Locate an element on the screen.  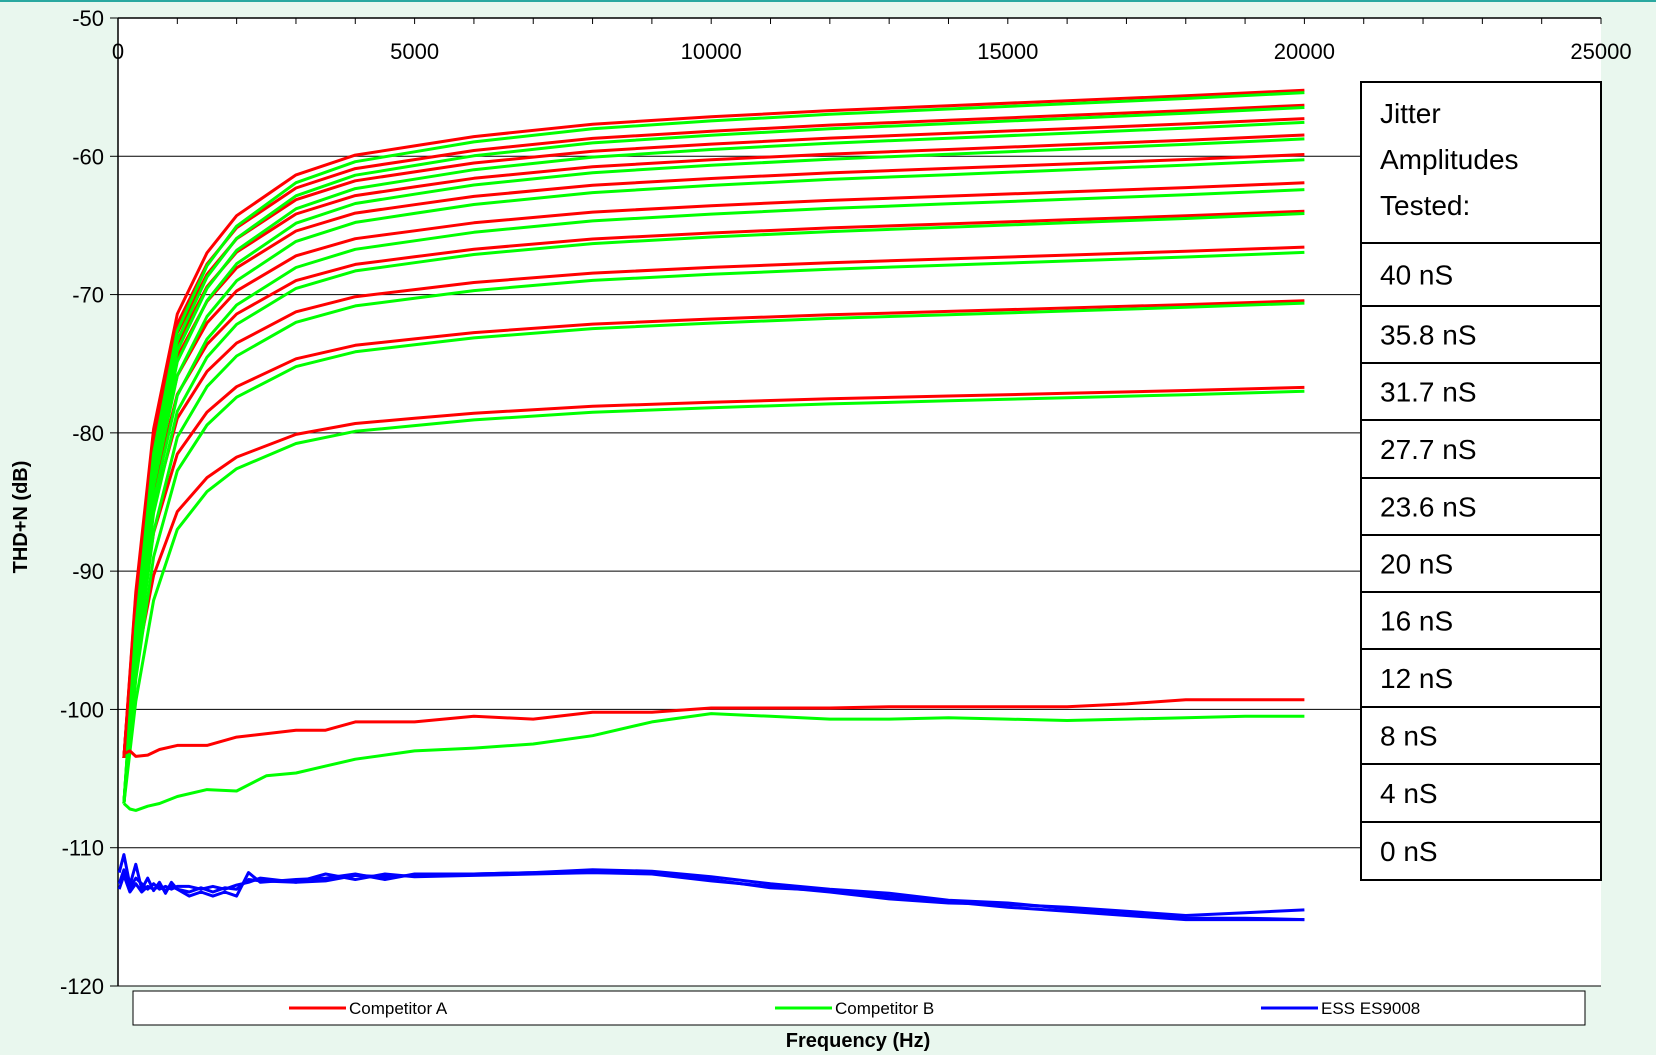
jitter-row-label: 4 nS is located at coordinates (1409, 793).